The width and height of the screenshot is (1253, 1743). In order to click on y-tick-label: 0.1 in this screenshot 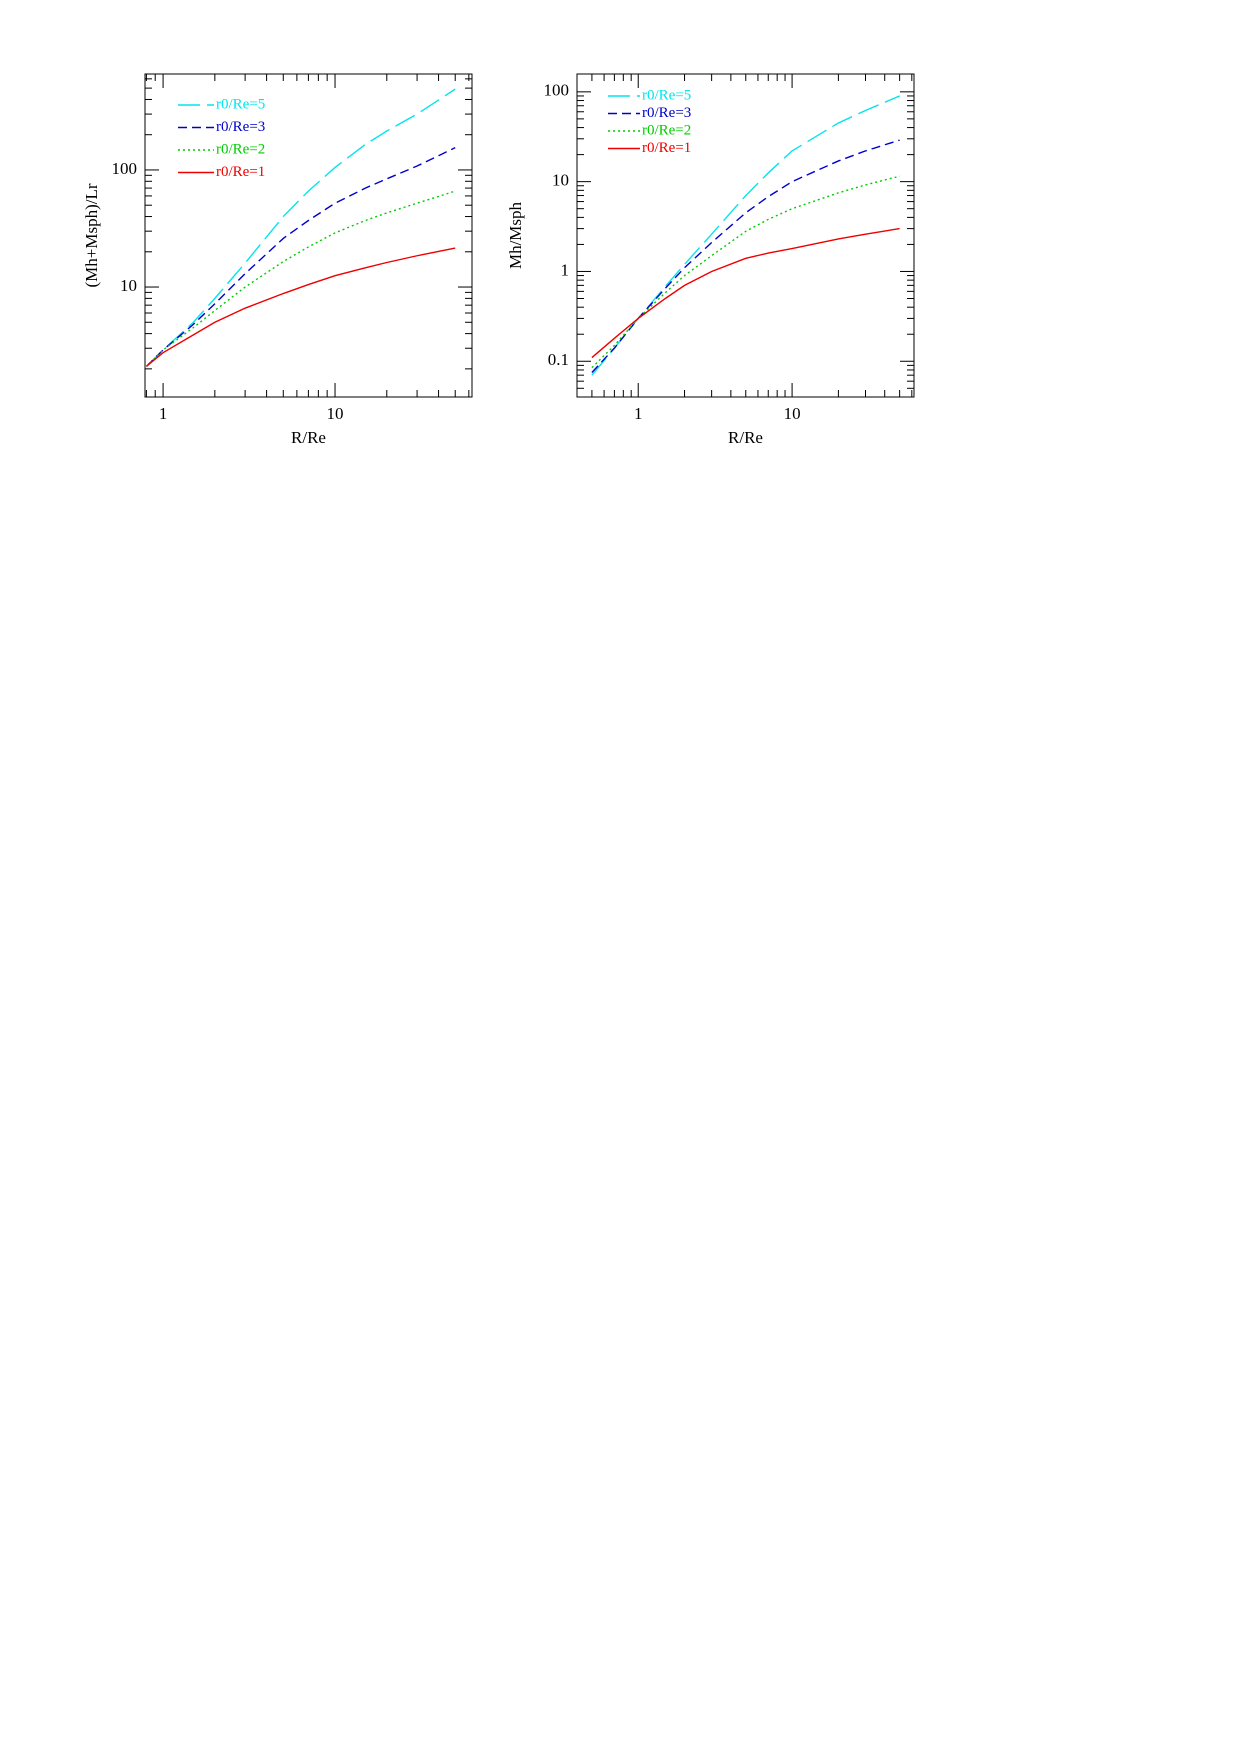, I will do `click(558, 359)`.